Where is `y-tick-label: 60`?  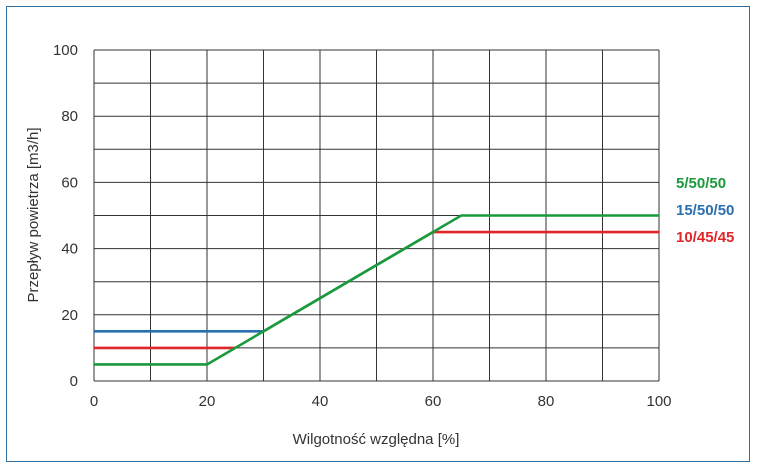 y-tick-label: 60 is located at coordinates (69, 182).